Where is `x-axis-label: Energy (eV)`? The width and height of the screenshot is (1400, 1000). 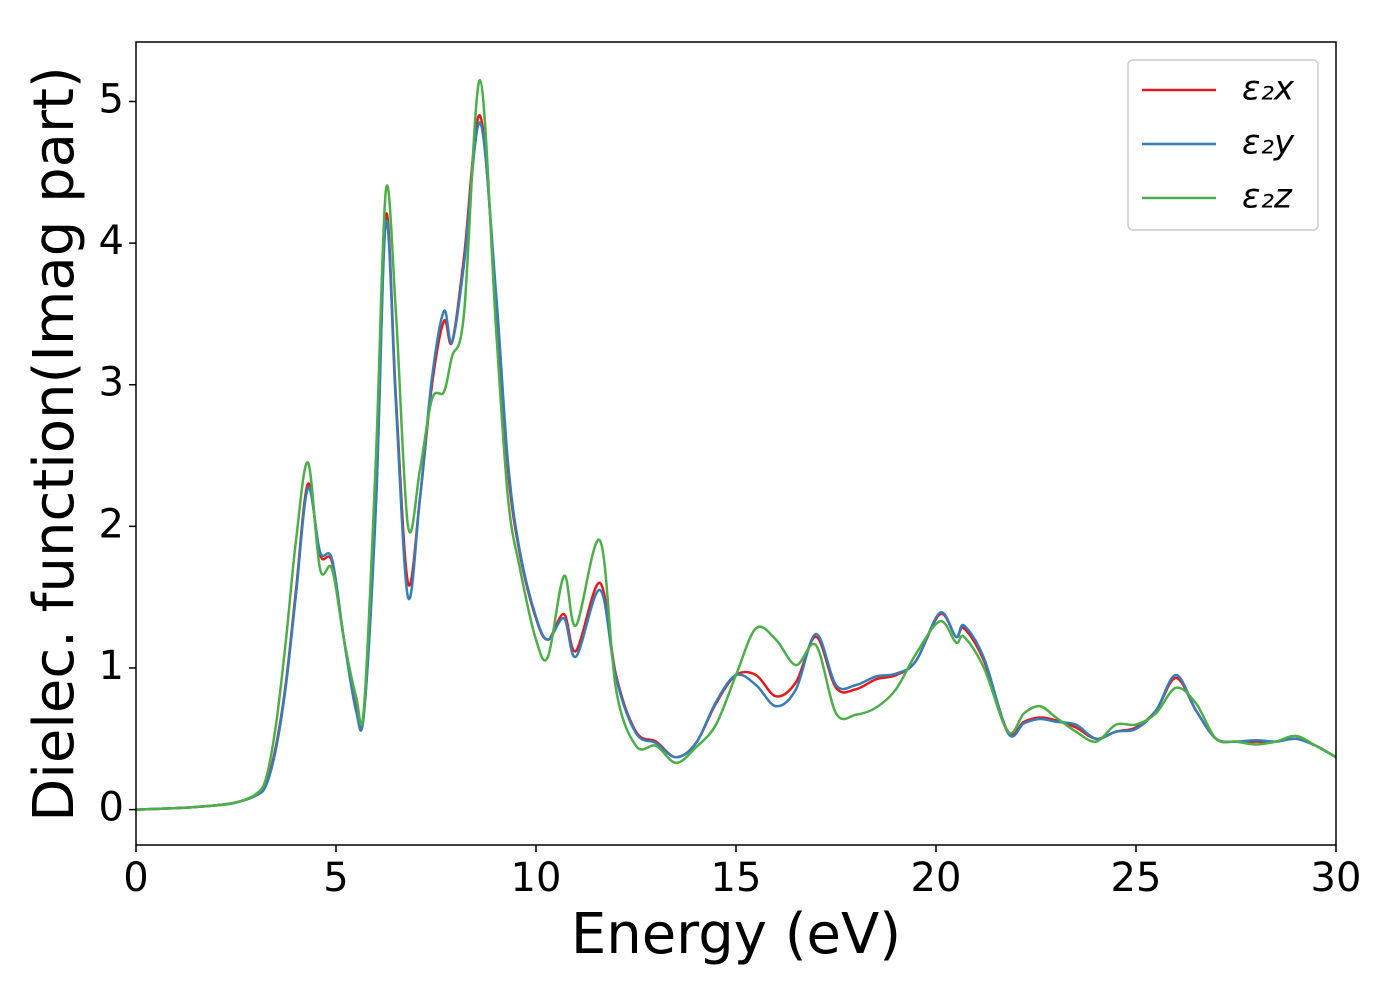 x-axis-label: Energy (eV) is located at coordinates (736, 934).